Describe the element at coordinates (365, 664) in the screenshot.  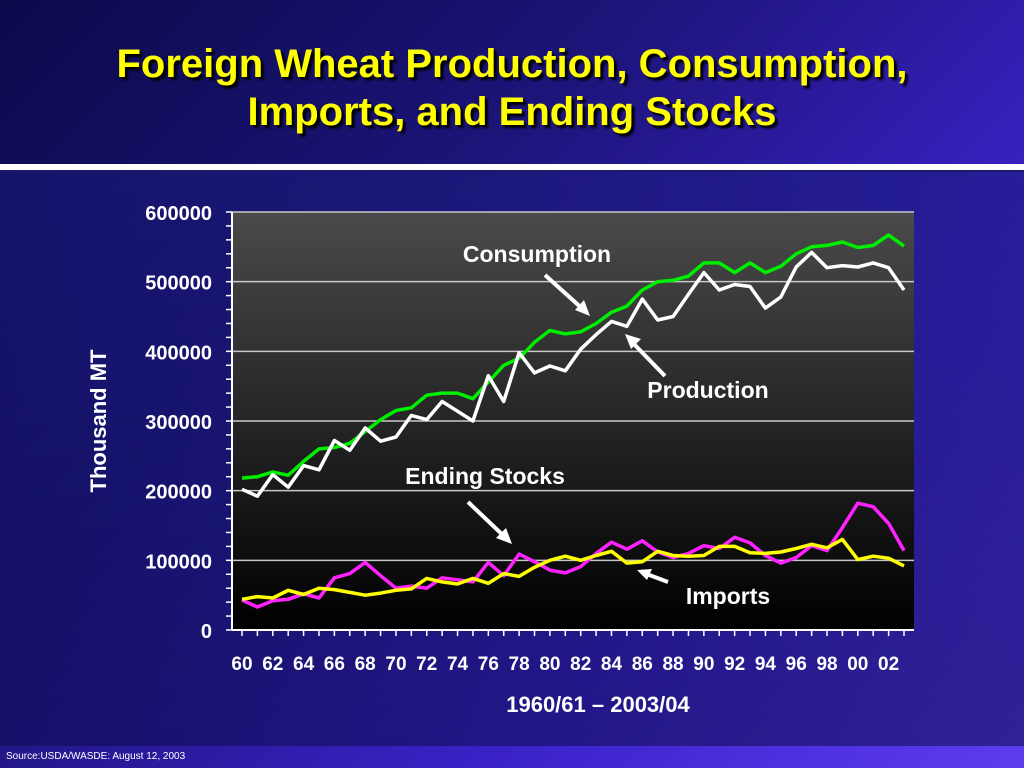
I see `x-tick-label: 68` at that location.